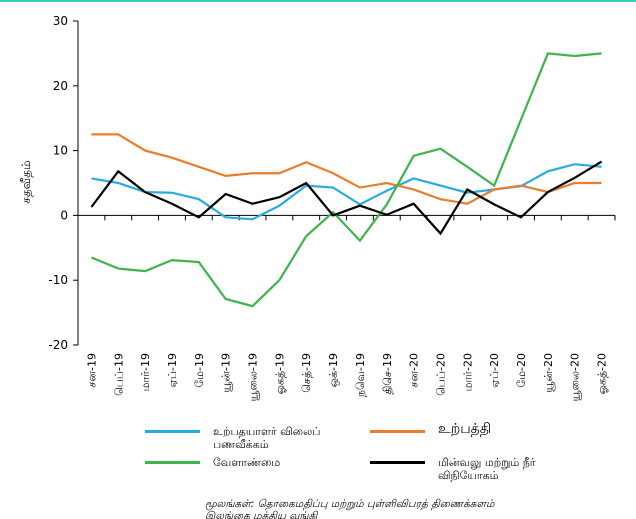 This screenshot has height=519, width=636. I want to click on x-tick-label: ஓகத்-20, so click(602, 373).